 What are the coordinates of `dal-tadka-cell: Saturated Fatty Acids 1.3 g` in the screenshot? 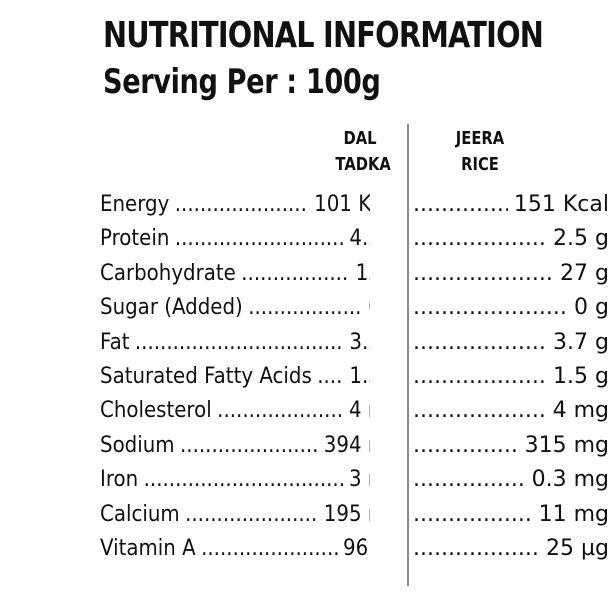 It's located at (235, 377).